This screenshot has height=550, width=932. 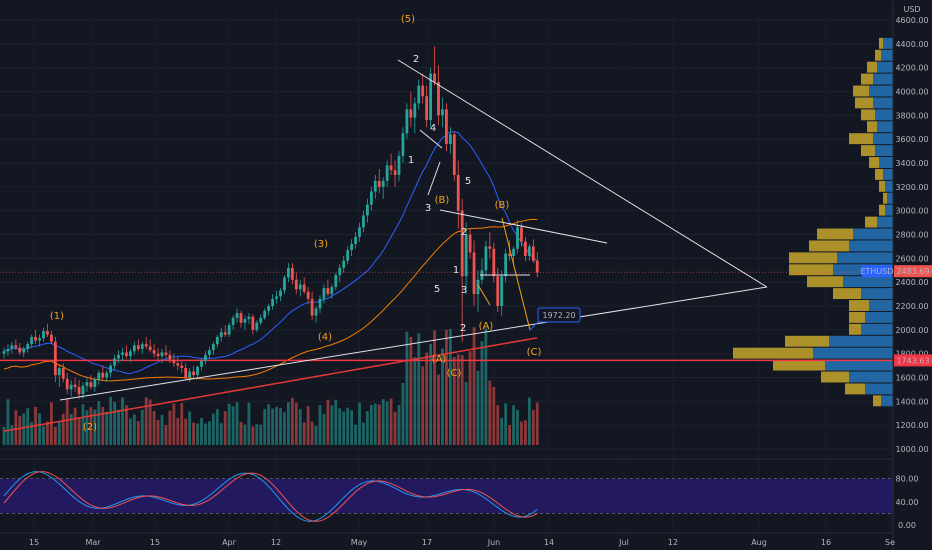 What do you see at coordinates (911, 378) in the screenshot?
I see `price-tick-label: 1600.00` at bounding box center [911, 378].